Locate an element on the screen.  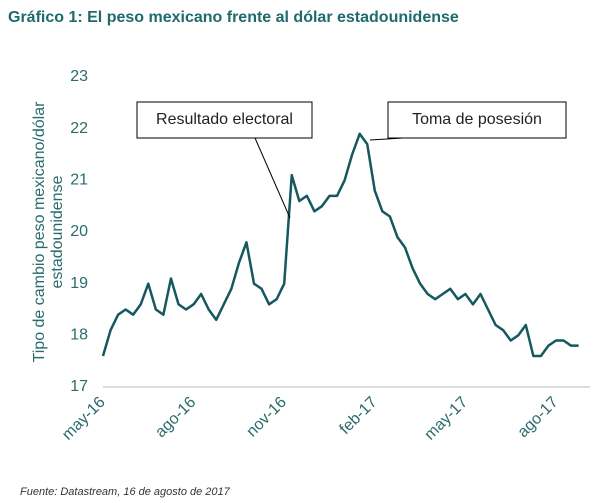
y-tick-label: 22 is located at coordinates (79, 128).